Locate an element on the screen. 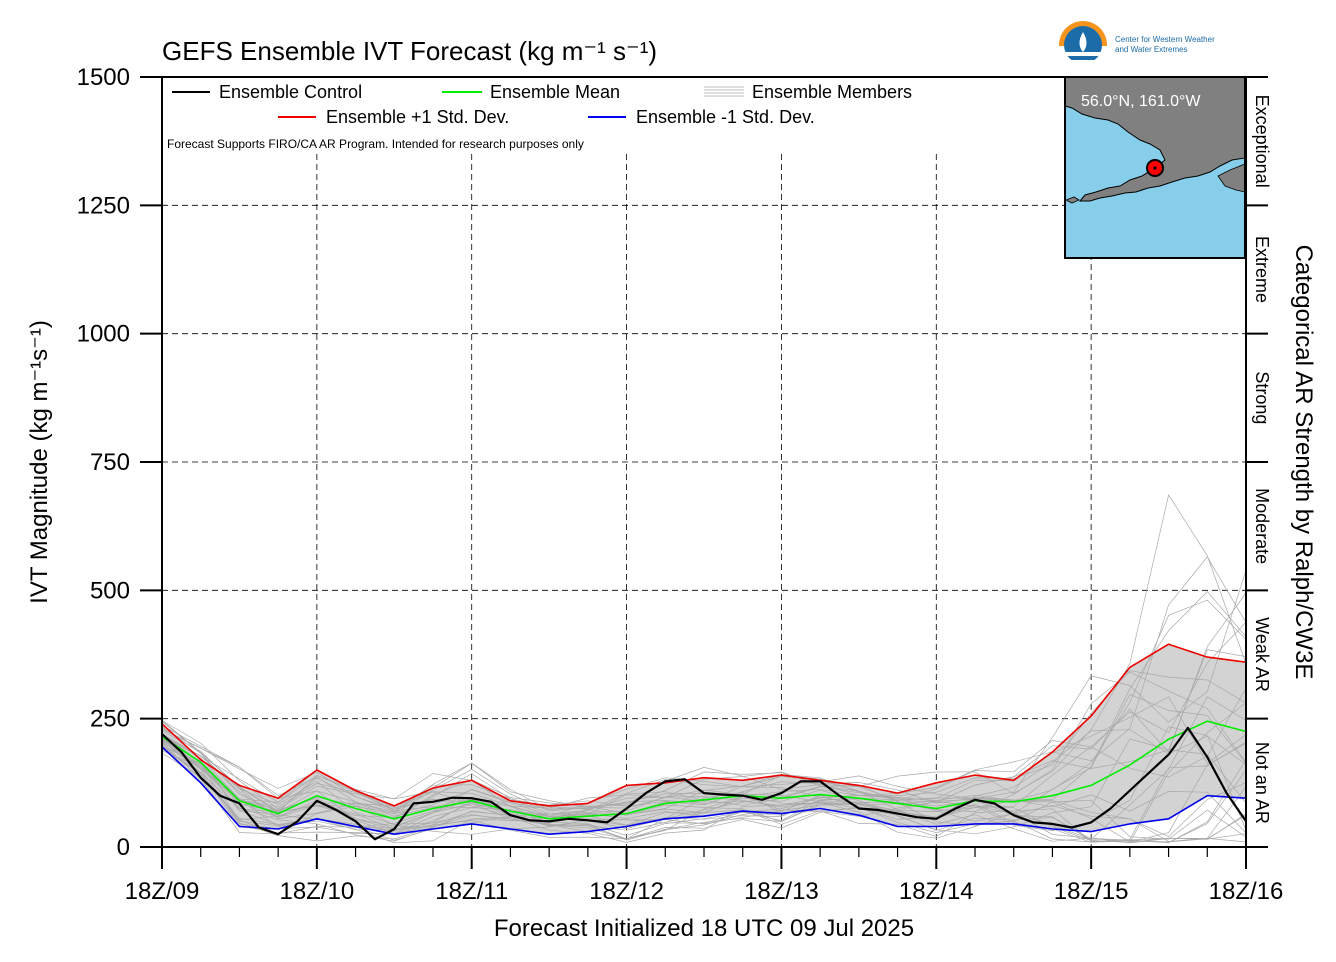 Image resolution: width=1336 pixels, height=962 pixels. y-tick-label: 250 is located at coordinates (110, 719).